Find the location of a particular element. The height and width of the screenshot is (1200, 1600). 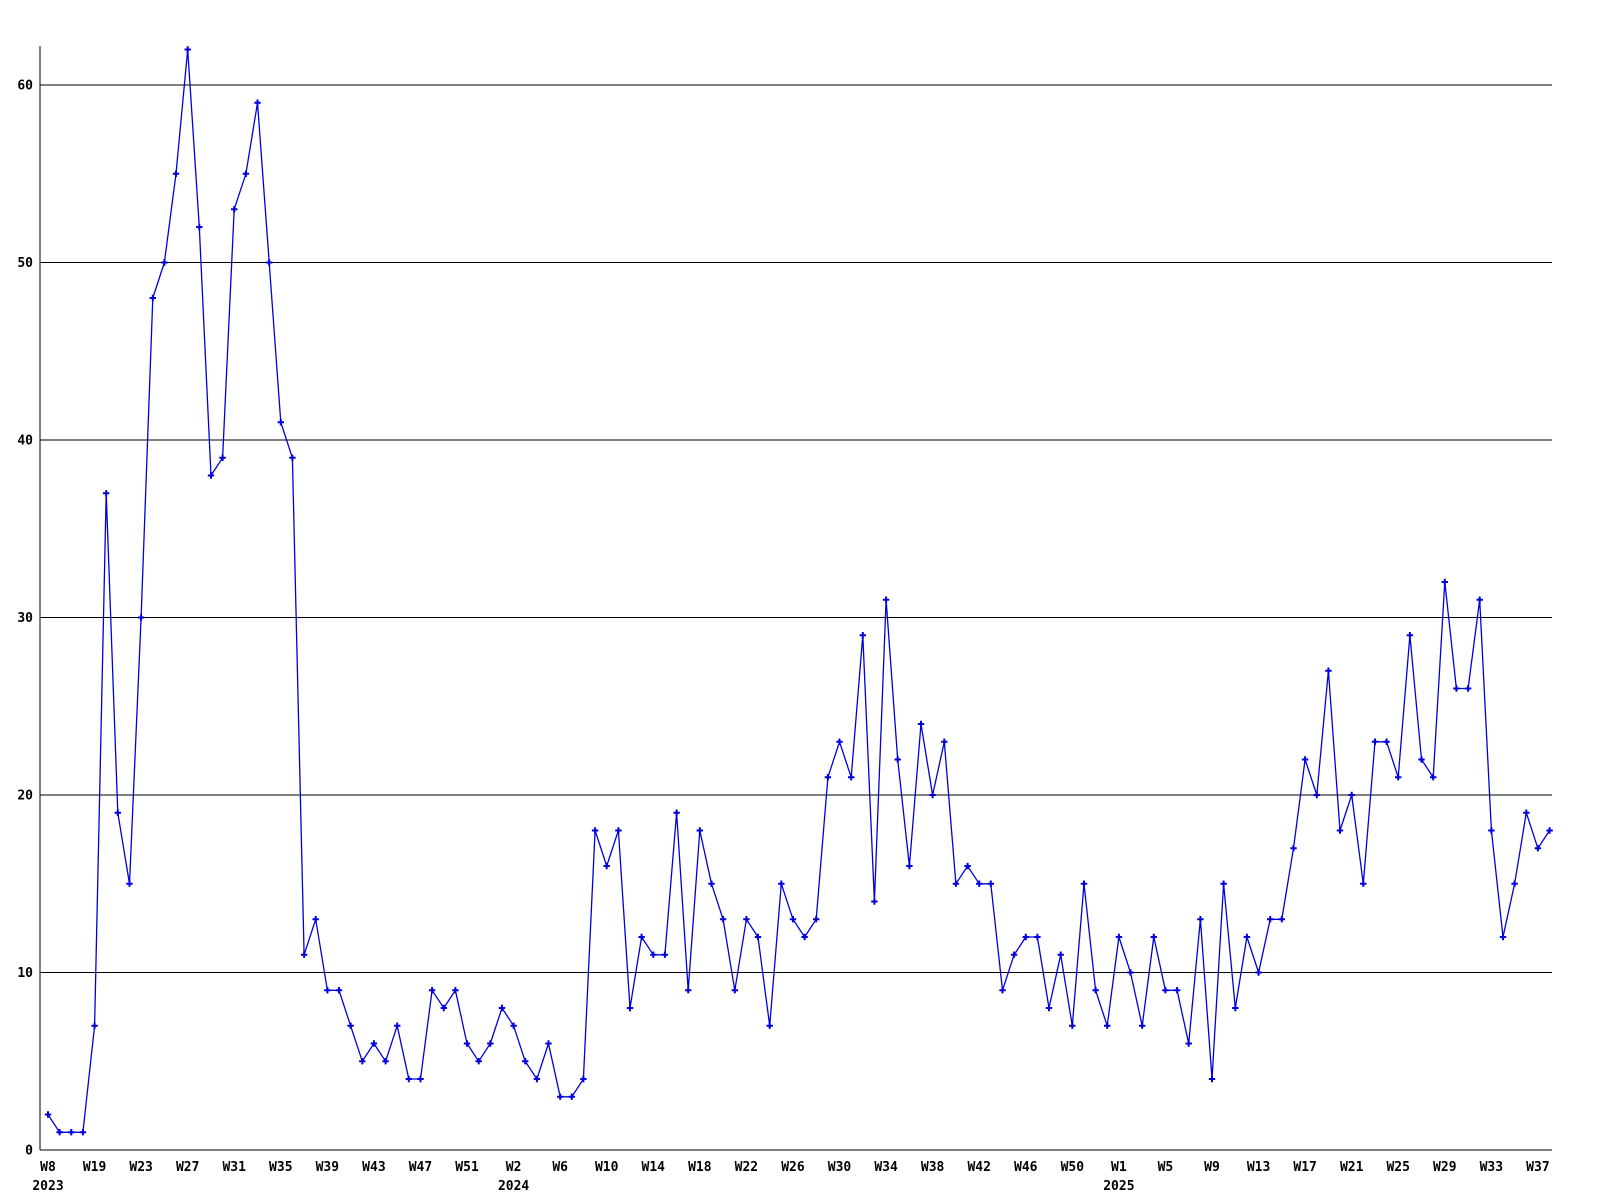

y-tick-label: 60 is located at coordinates (25, 86).